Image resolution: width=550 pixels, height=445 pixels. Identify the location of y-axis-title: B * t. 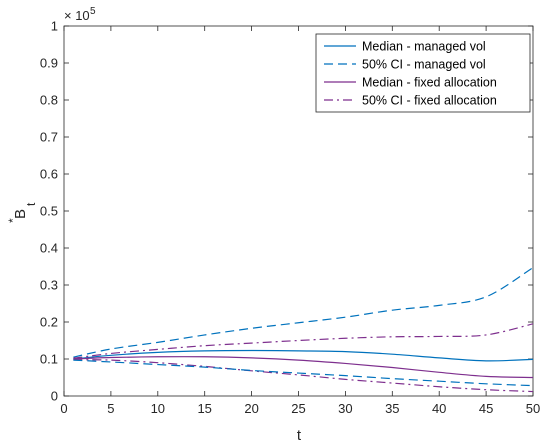
(22, 212).